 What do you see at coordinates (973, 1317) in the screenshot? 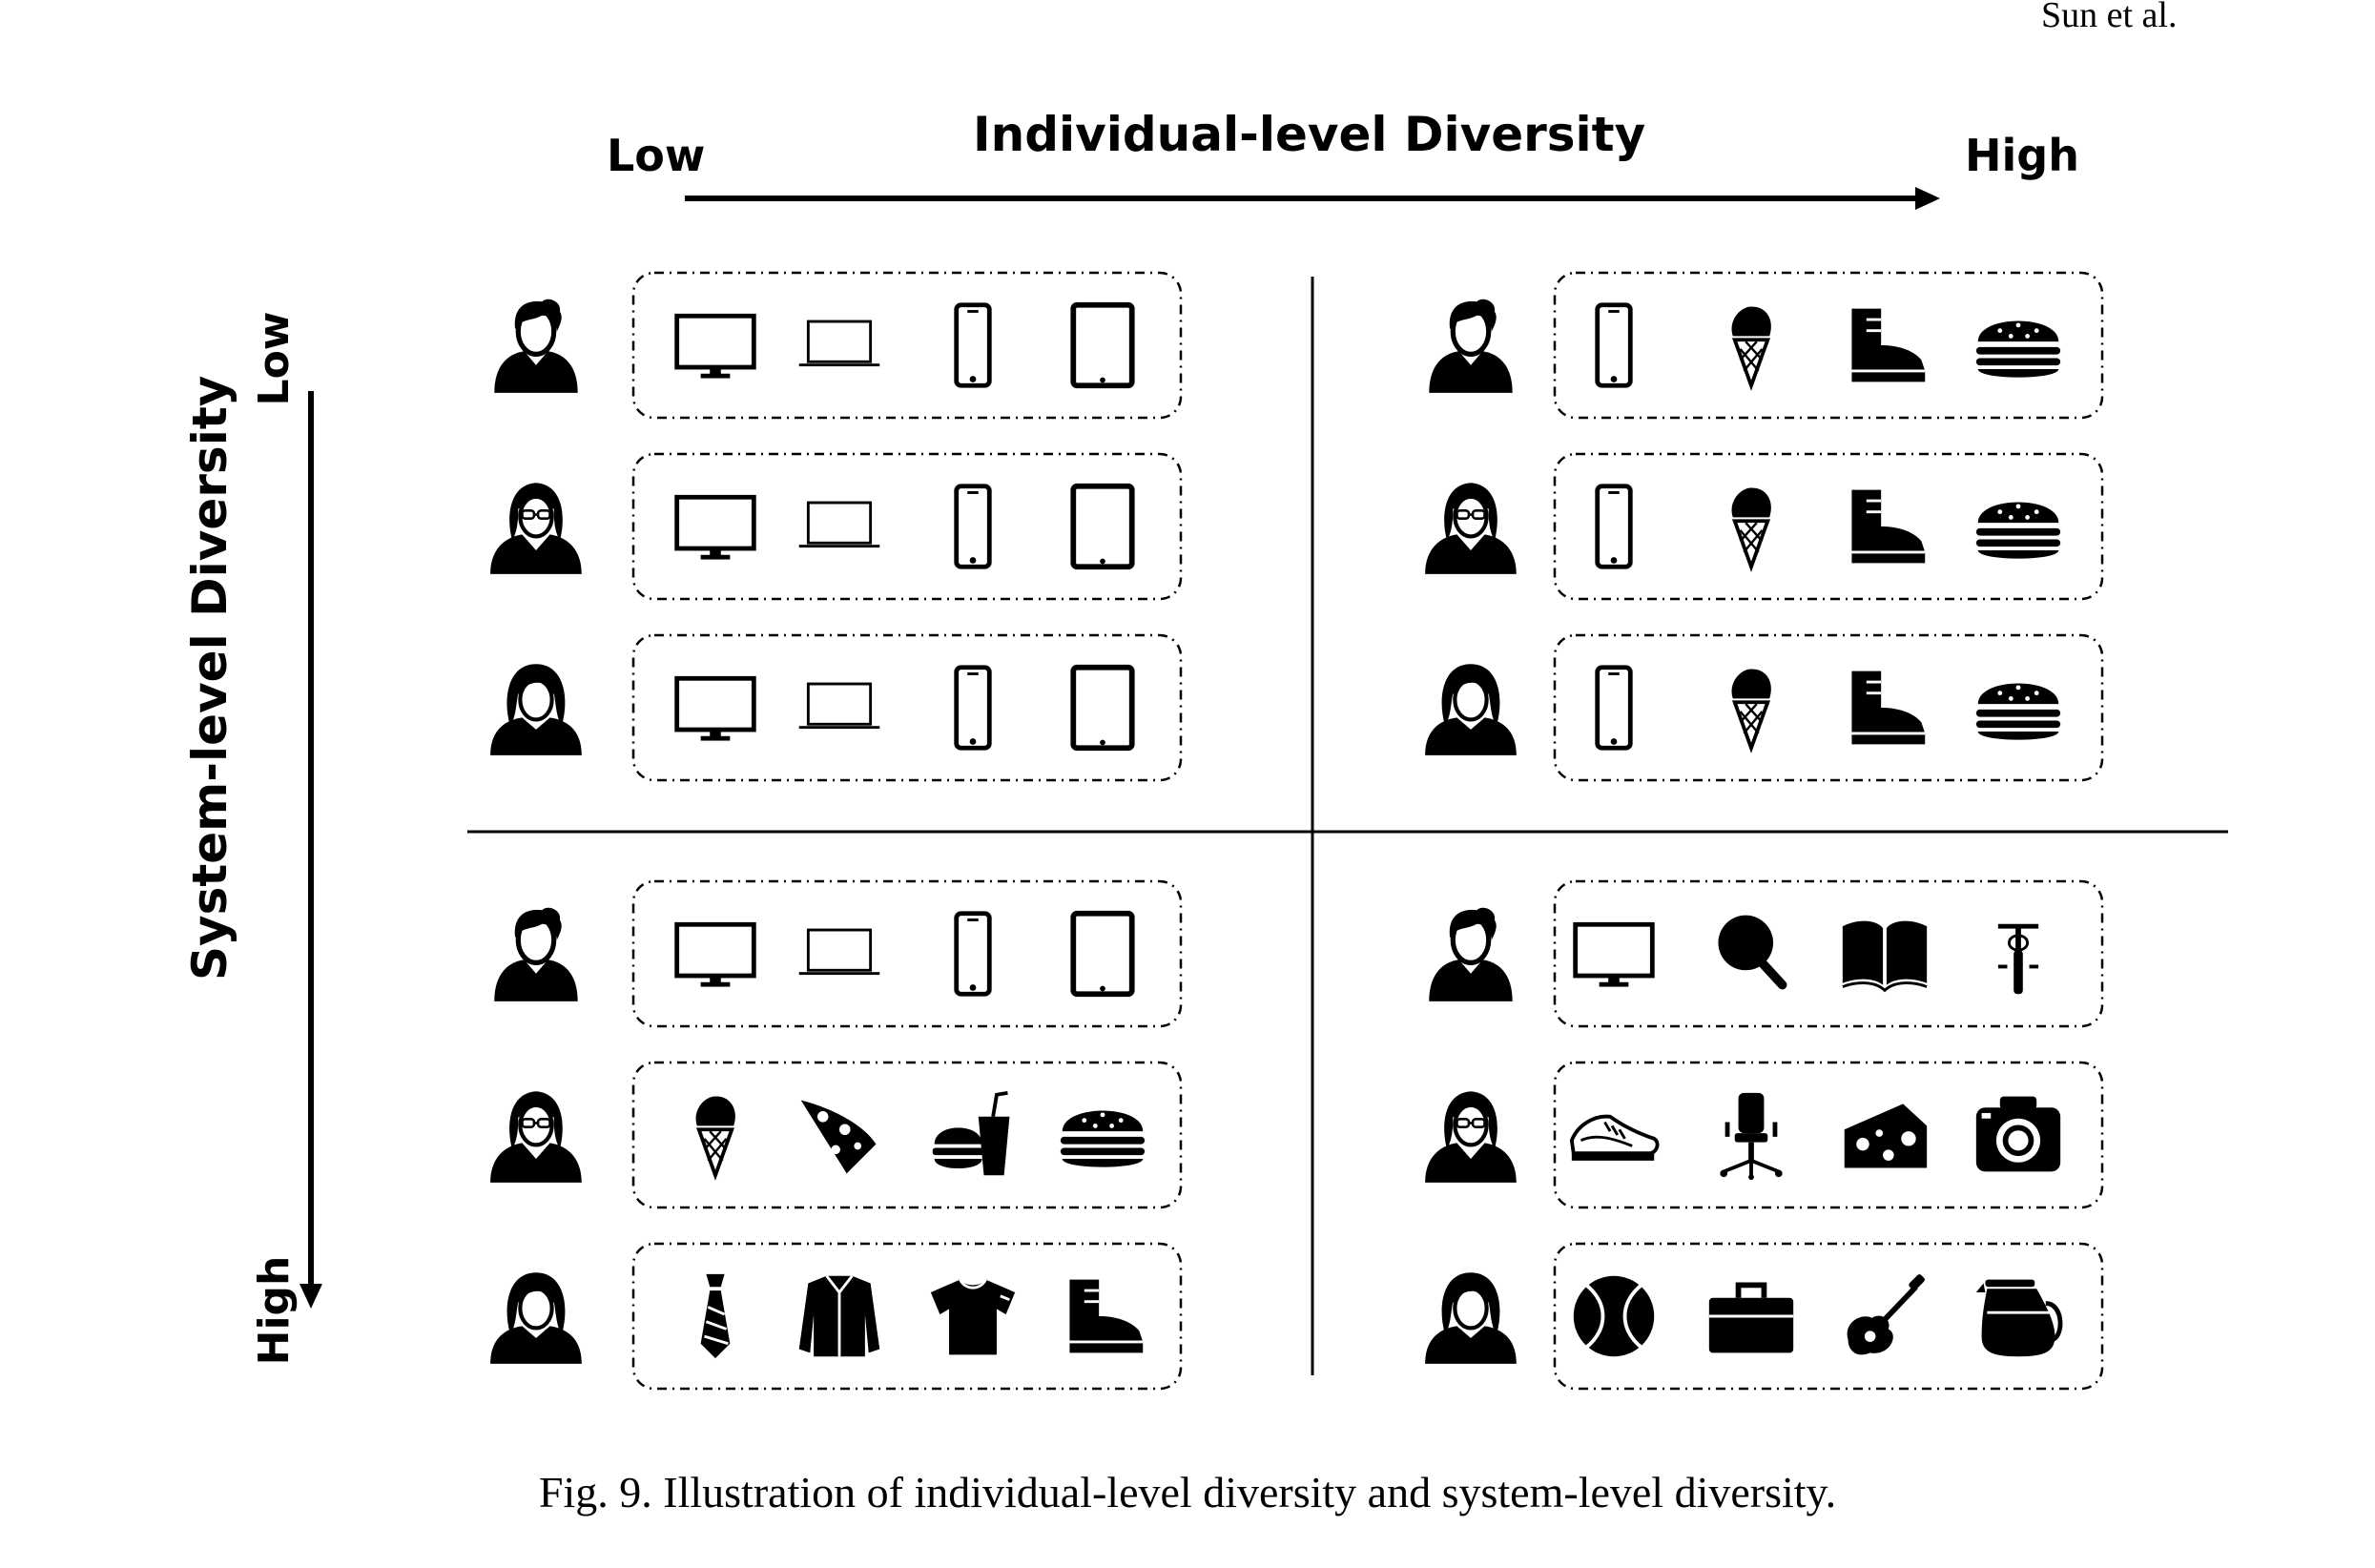
I see `t-shirt-icon` at bounding box center [973, 1317].